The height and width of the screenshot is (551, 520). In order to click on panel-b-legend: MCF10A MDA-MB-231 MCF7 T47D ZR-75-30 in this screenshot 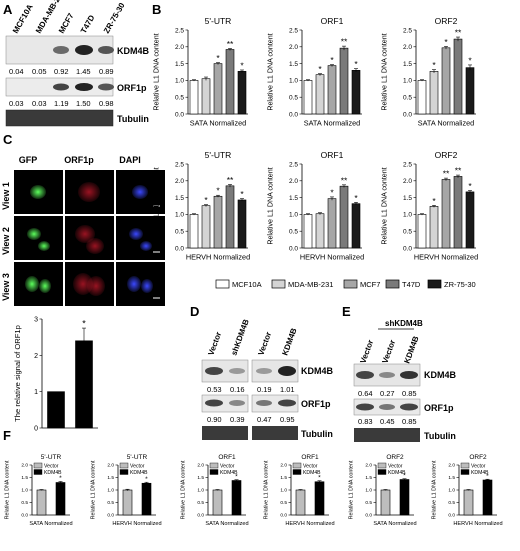, I will do `click(345, 284)`.